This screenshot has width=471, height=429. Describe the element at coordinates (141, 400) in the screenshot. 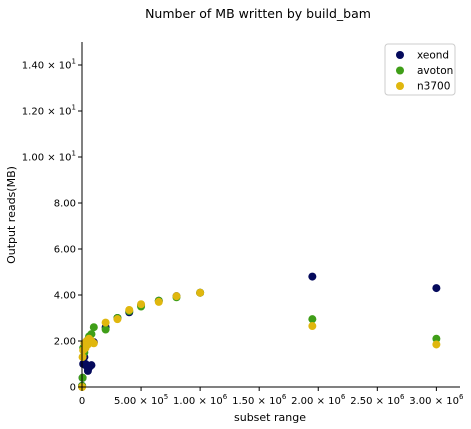

I see `x-tick-label: 5.00 × 10⁵` at that location.